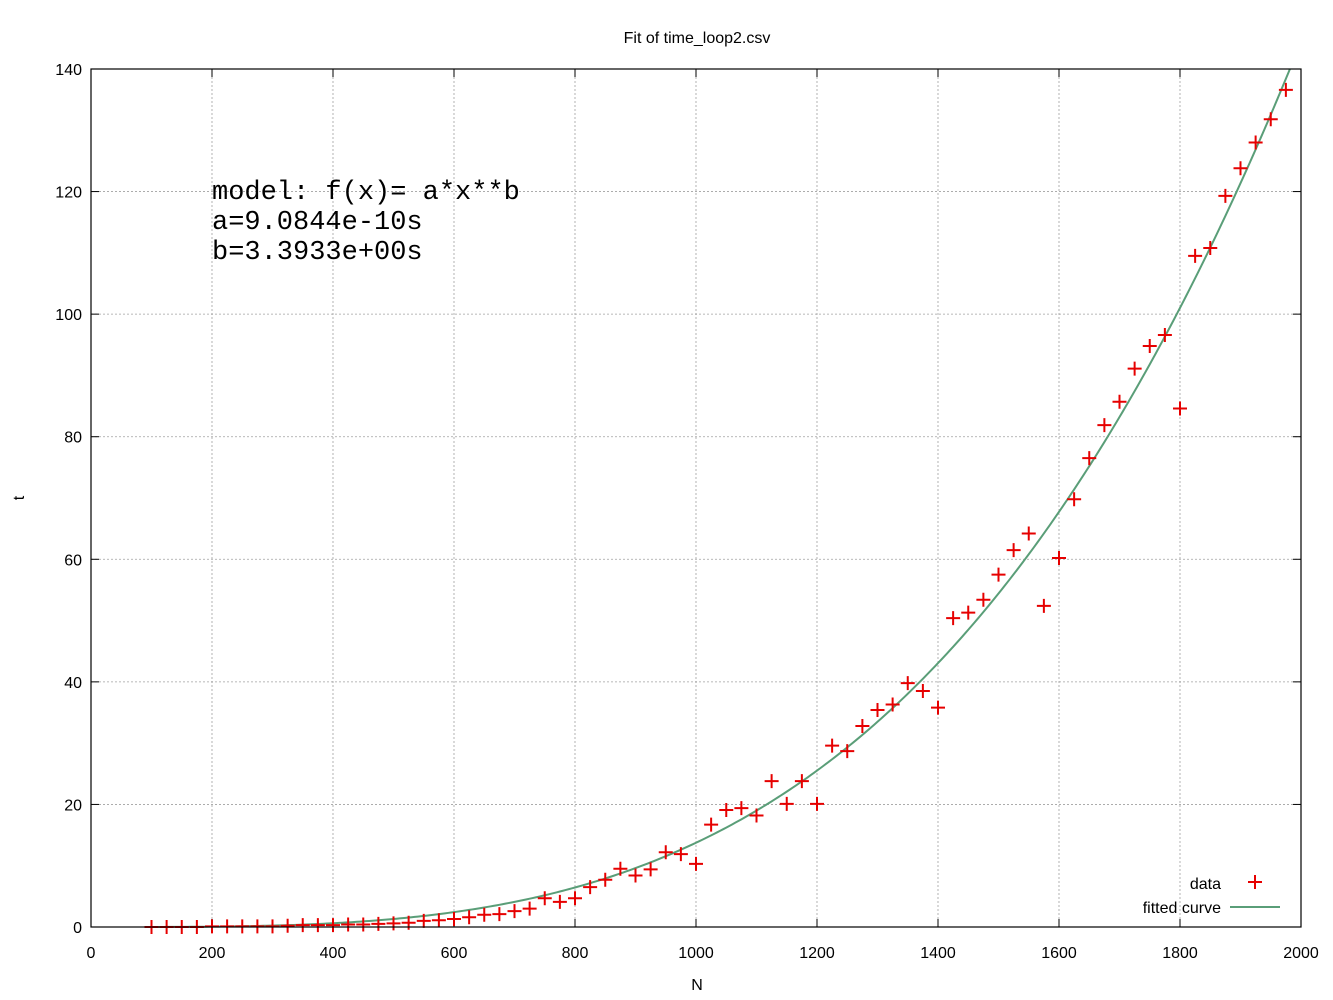 The height and width of the screenshot is (1000, 1333). Describe the element at coordinates (73, 438) in the screenshot. I see `y-tick-label: 80` at that location.